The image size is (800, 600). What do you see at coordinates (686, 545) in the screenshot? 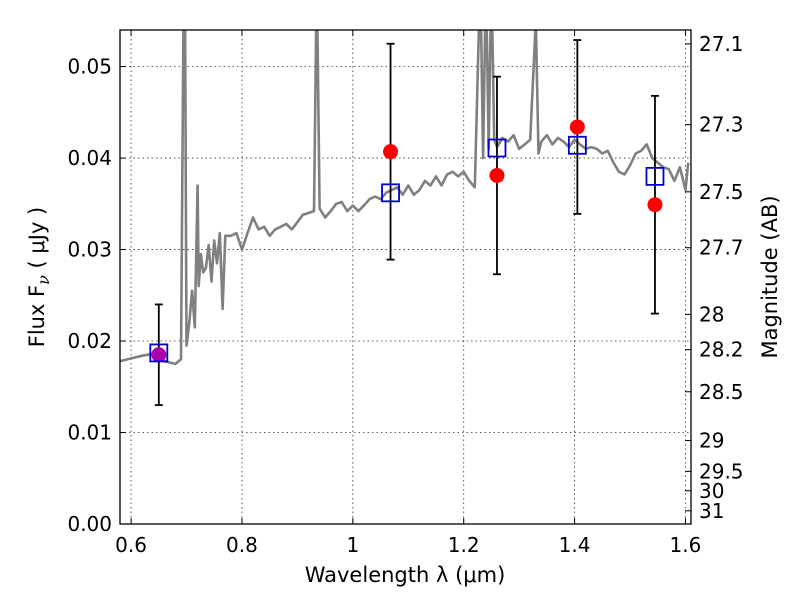
I see `x-tick-label: 1.6` at bounding box center [686, 545].